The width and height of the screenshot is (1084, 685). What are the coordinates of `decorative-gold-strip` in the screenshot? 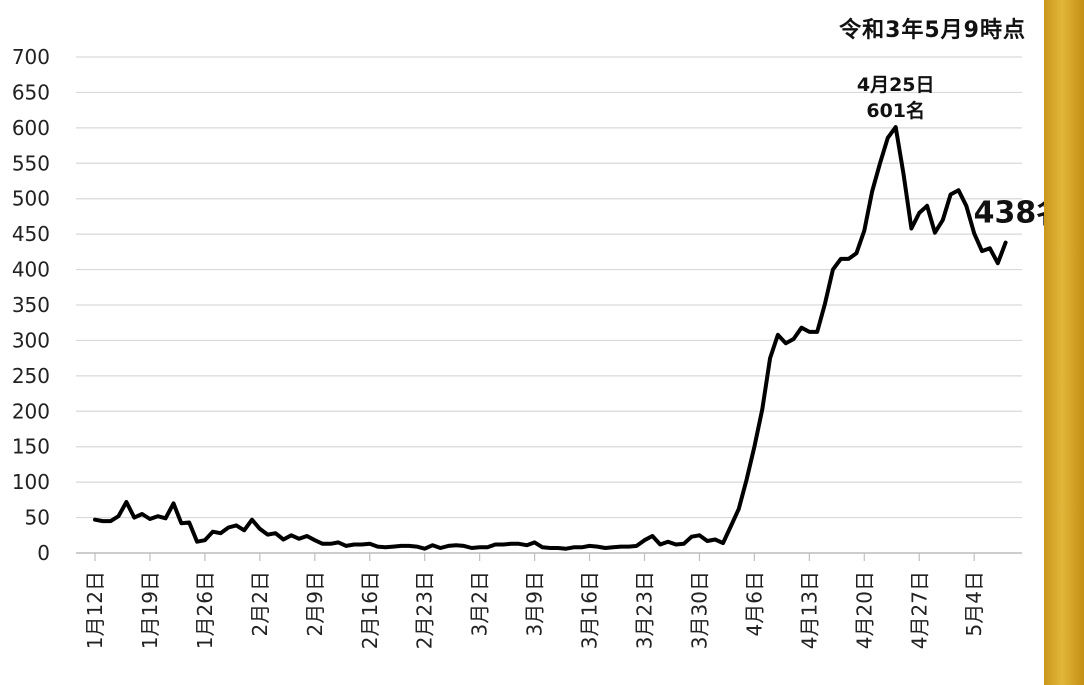 It's located at (1064, 342).